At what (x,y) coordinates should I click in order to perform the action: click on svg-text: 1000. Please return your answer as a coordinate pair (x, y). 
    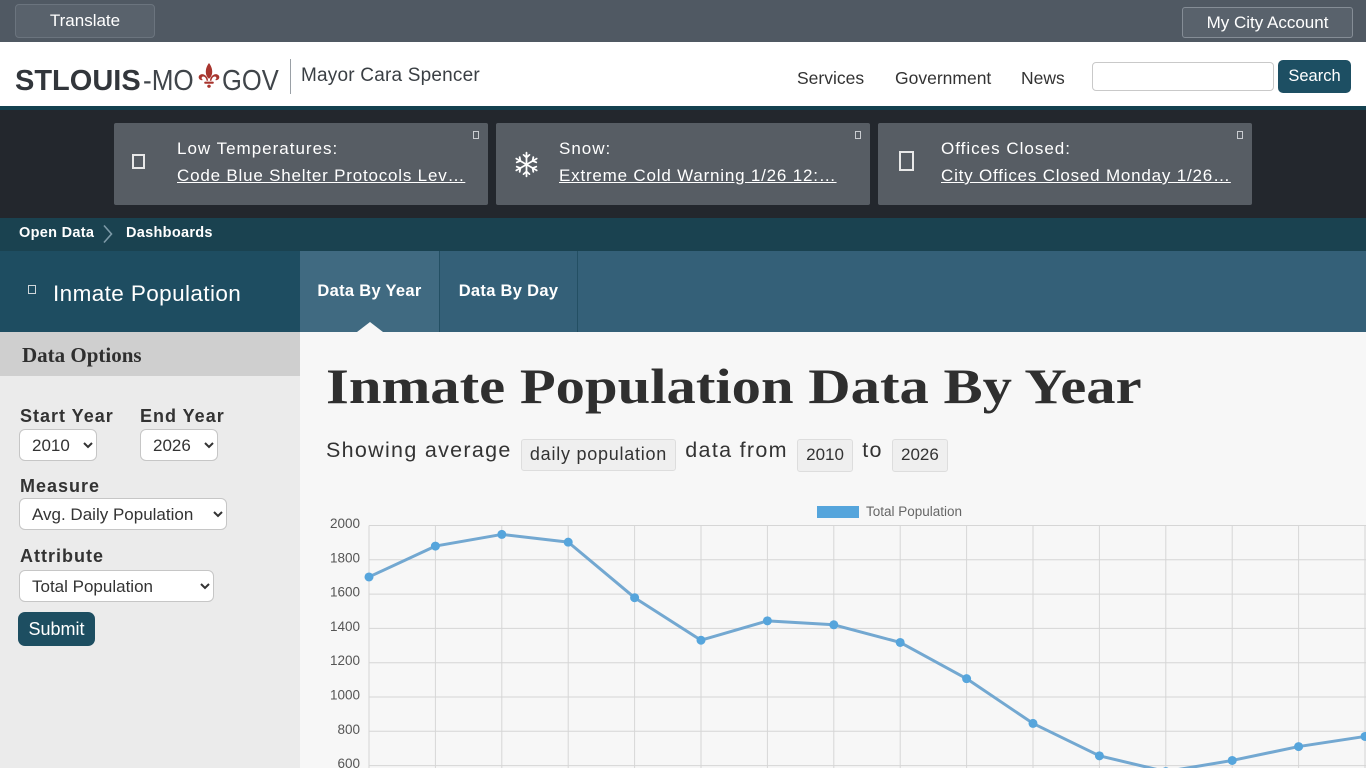
    Looking at the image, I should click on (345, 695).